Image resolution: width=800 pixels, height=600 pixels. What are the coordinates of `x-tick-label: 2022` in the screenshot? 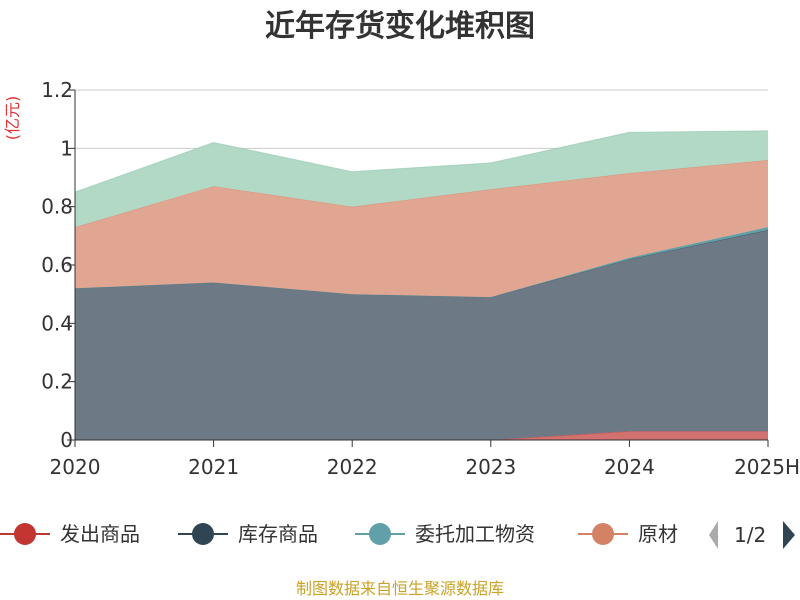 It's located at (352, 467).